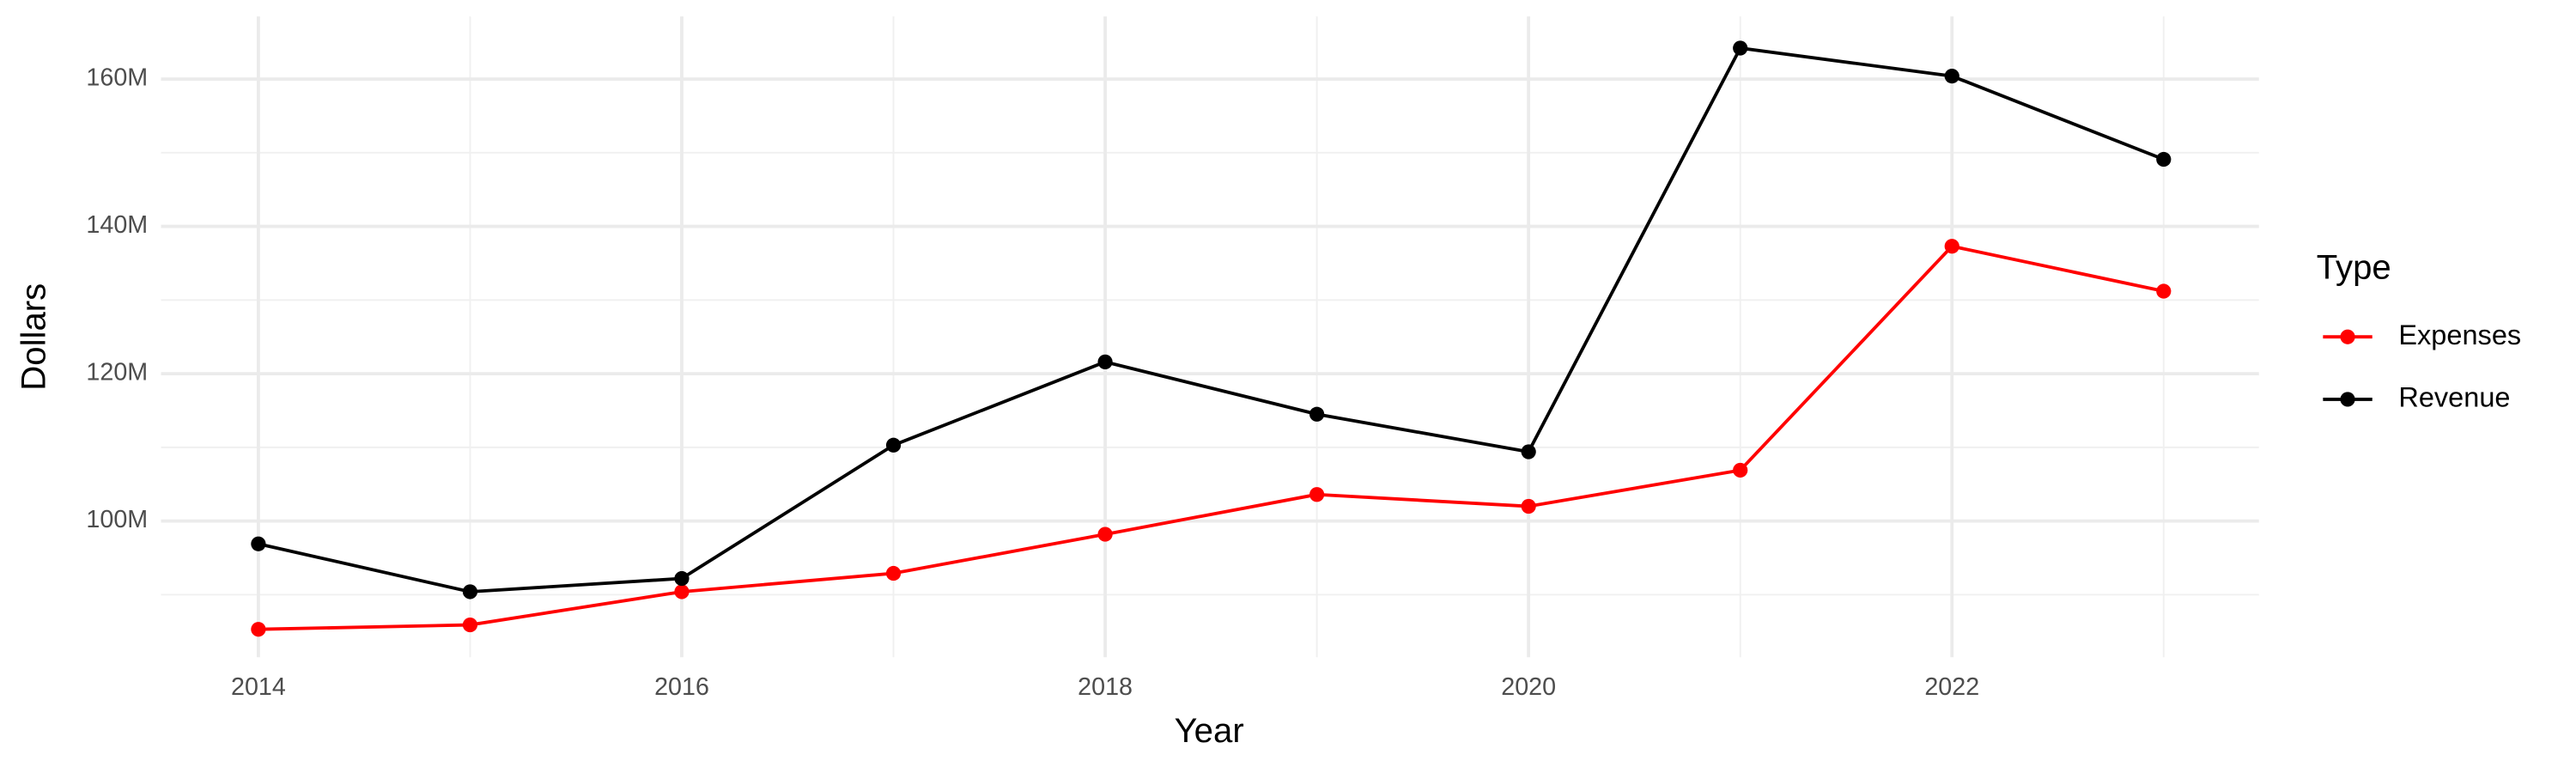 The width and height of the screenshot is (2576, 773). I want to click on y-tick-label: 160M, so click(117, 78).